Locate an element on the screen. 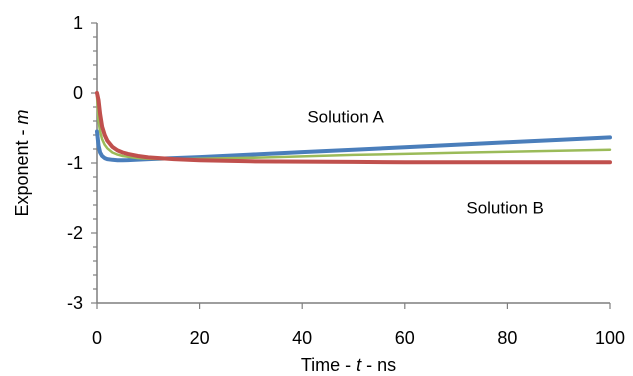 This screenshot has width=633, height=376. y-axis-title-variable: m is located at coordinates (22, 116).